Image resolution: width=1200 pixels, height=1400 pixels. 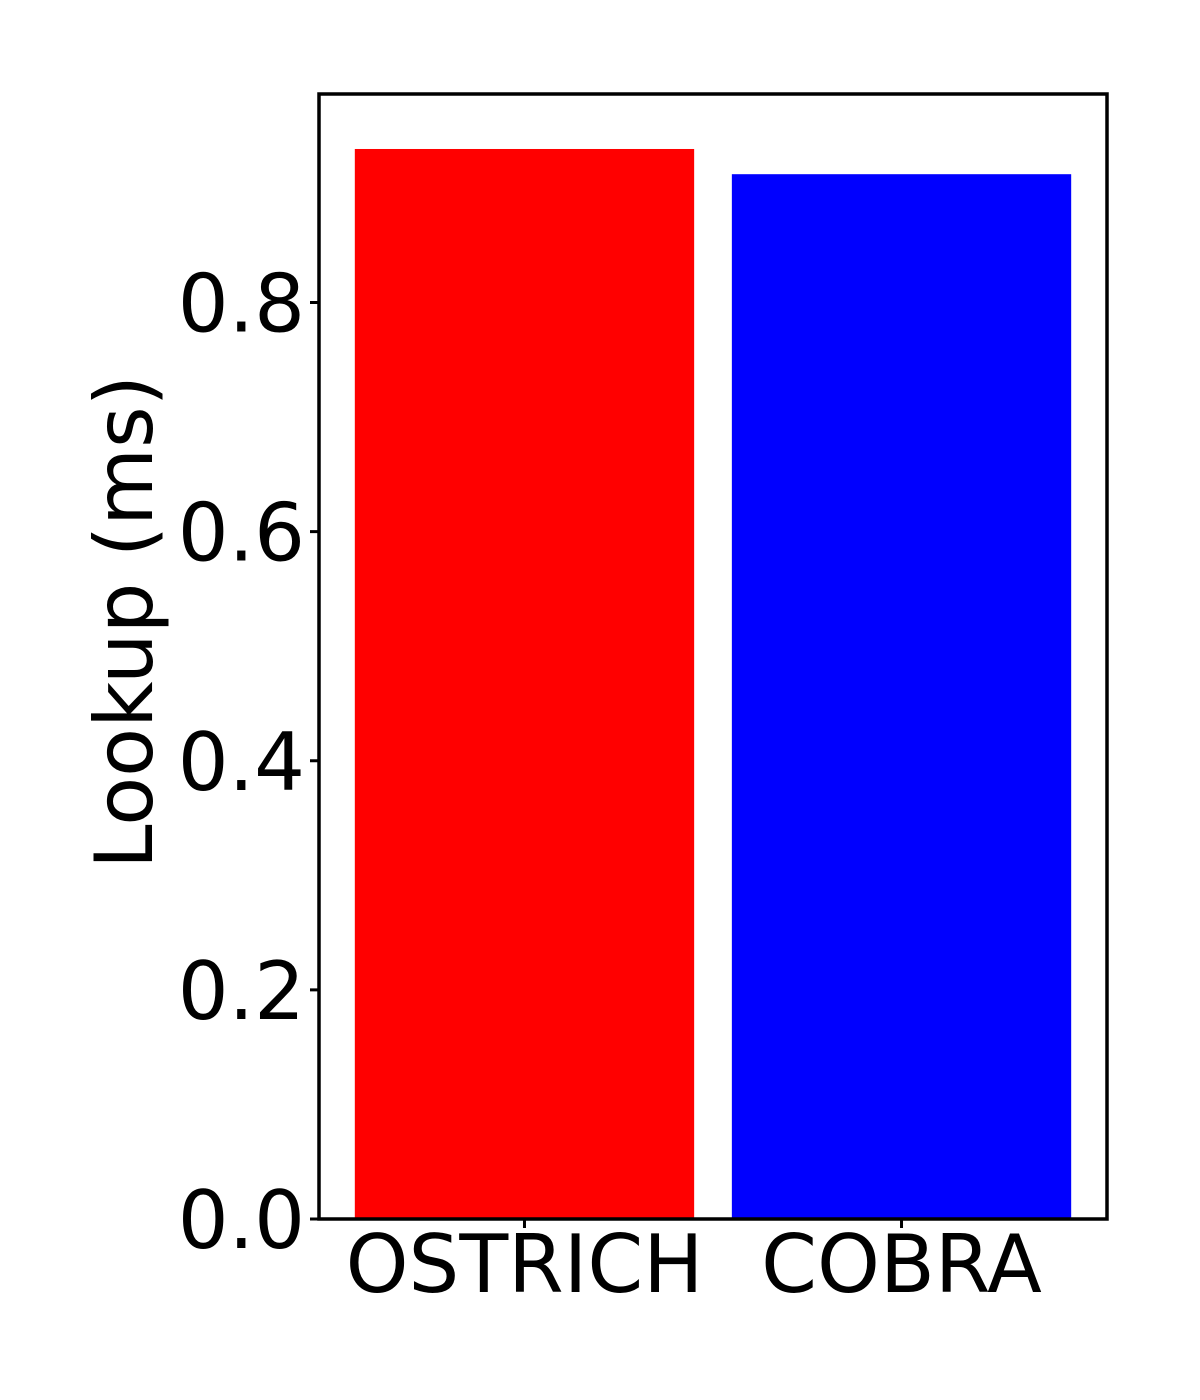 What do you see at coordinates (241, 1220) in the screenshot?
I see `y-tick-label: 0.0` at bounding box center [241, 1220].